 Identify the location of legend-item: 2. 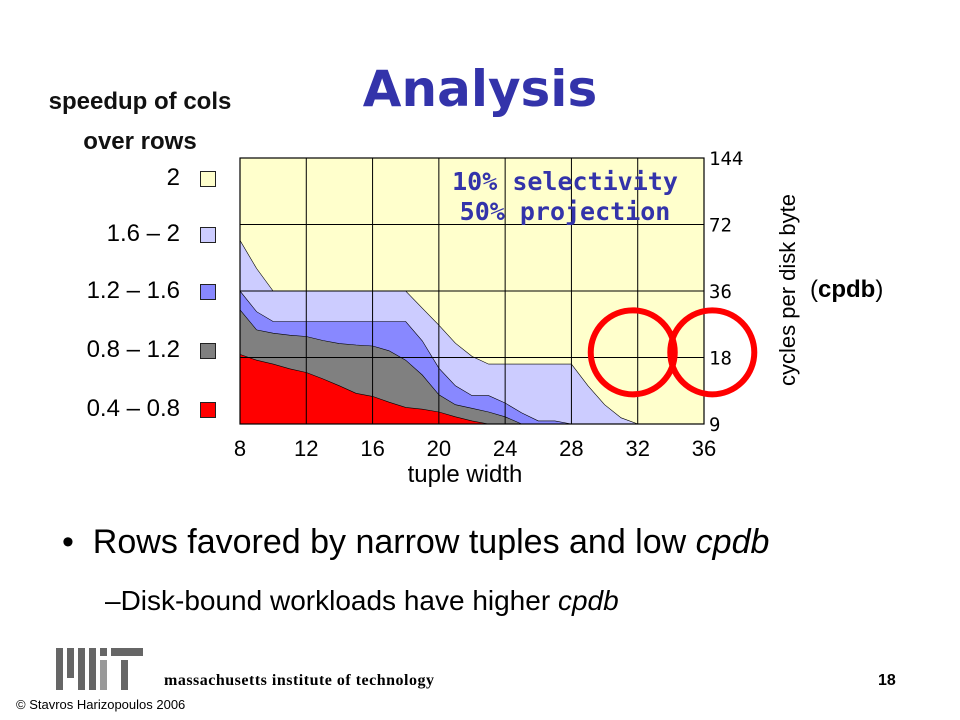
(108, 178).